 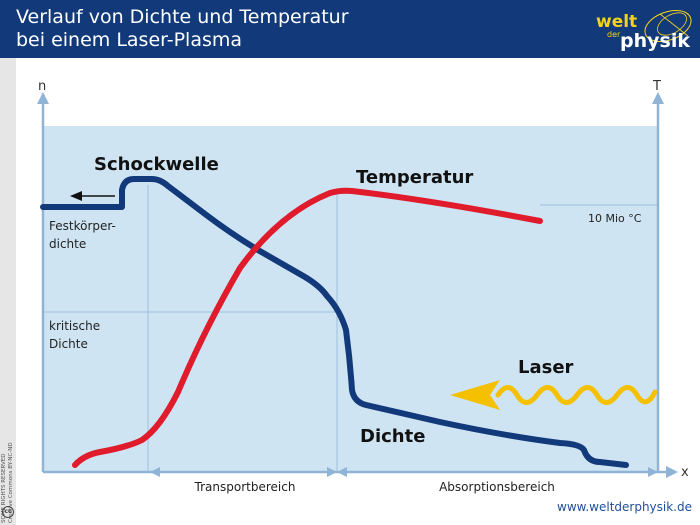 I want to click on x-axis-arrow-icon, so click(x=672, y=472).